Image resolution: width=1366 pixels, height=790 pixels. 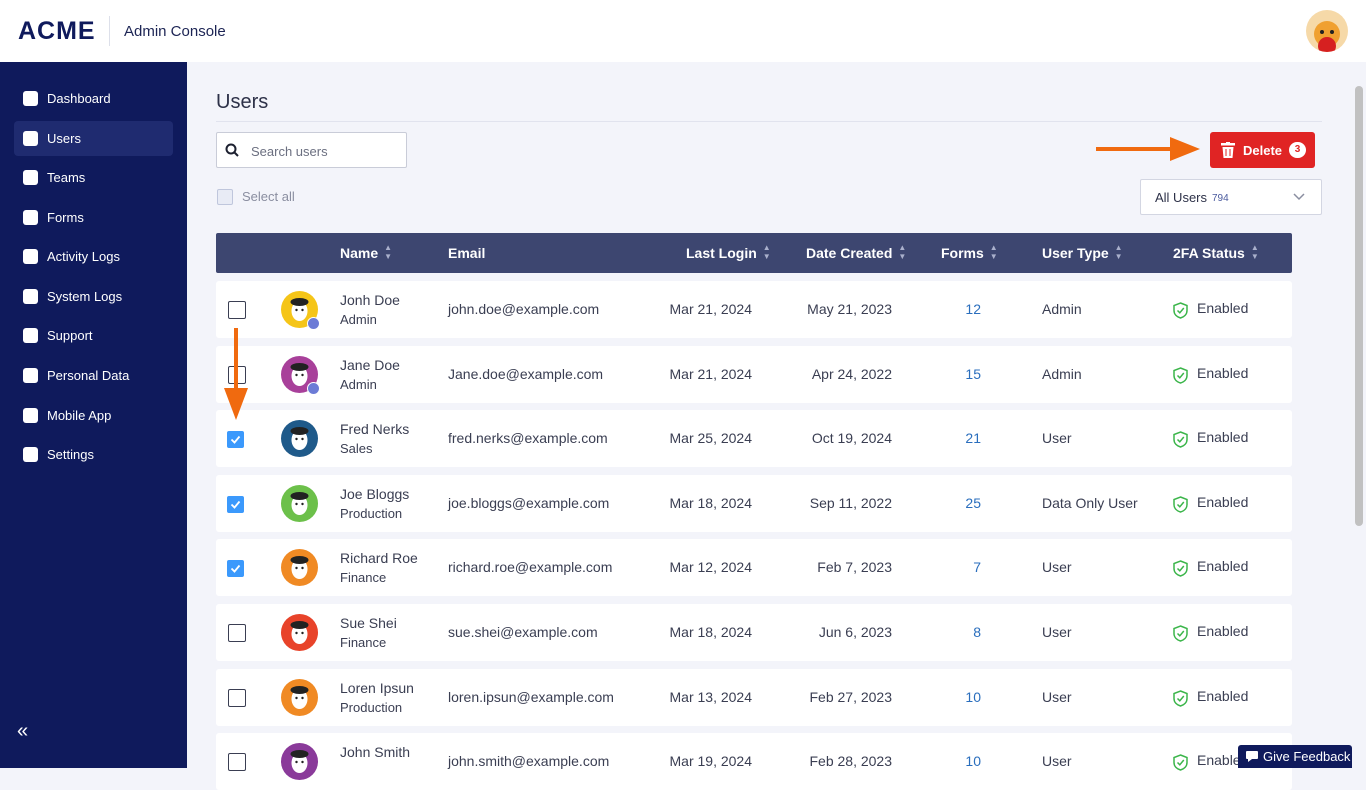 What do you see at coordinates (855, 632) in the screenshot?
I see `date-created: Jun 6, 2023` at bounding box center [855, 632].